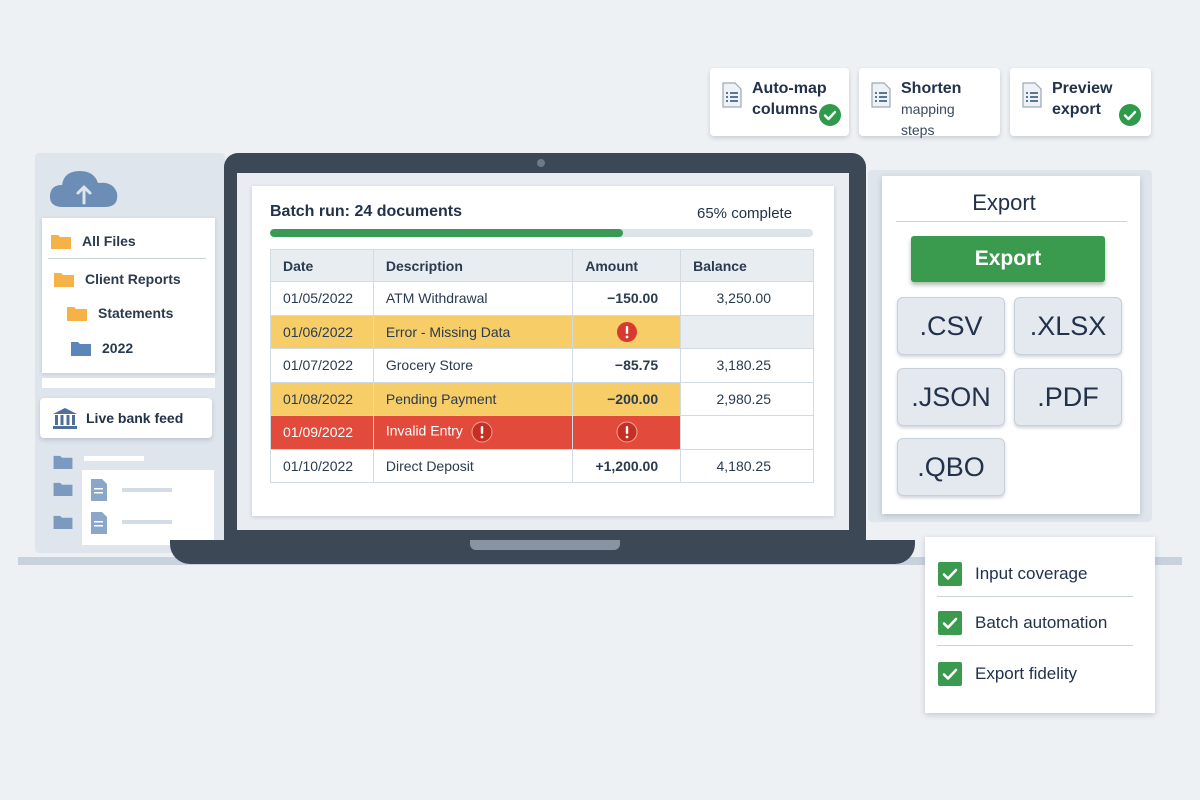 The width and height of the screenshot is (1200, 800). Describe the element at coordinates (951, 326) in the screenshot. I see `format-csv-button: .CSV` at that location.